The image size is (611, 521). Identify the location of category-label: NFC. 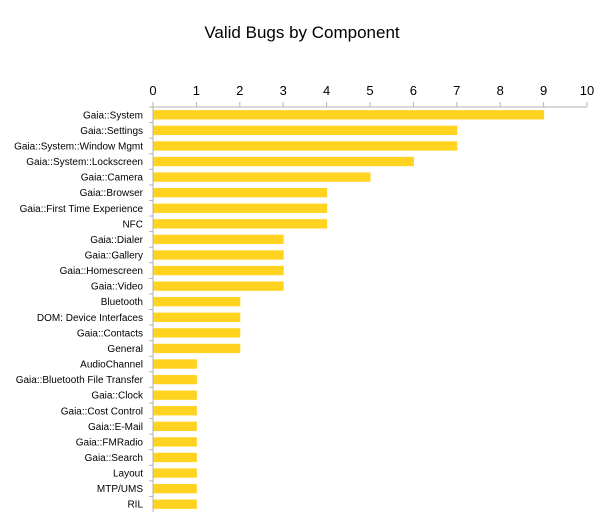
(132, 224).